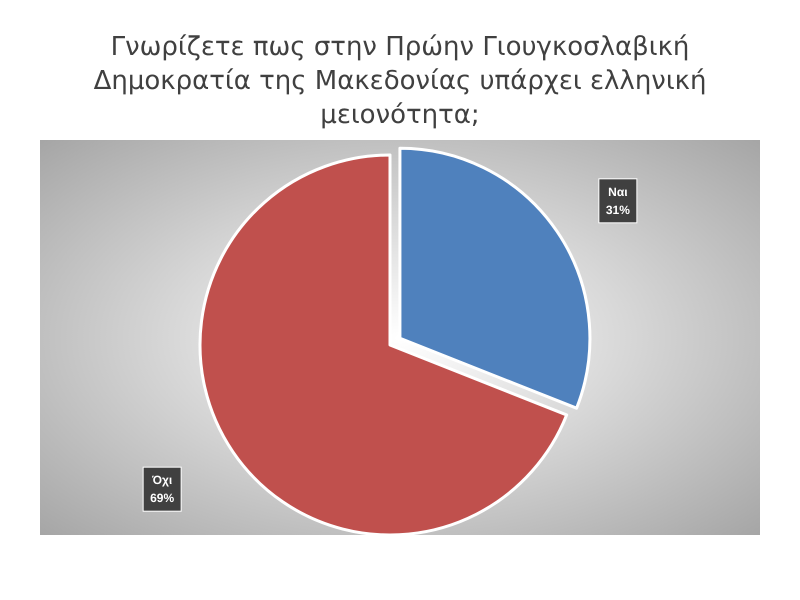 The width and height of the screenshot is (800, 600). I want to click on chart-title: Γνωρίζετε πως στην Πρώην Γιουγκοσλαβική Δημοκρατία της Μακεδονίας υπάρχει ελληνική μειονότητα;, so click(400, 81).